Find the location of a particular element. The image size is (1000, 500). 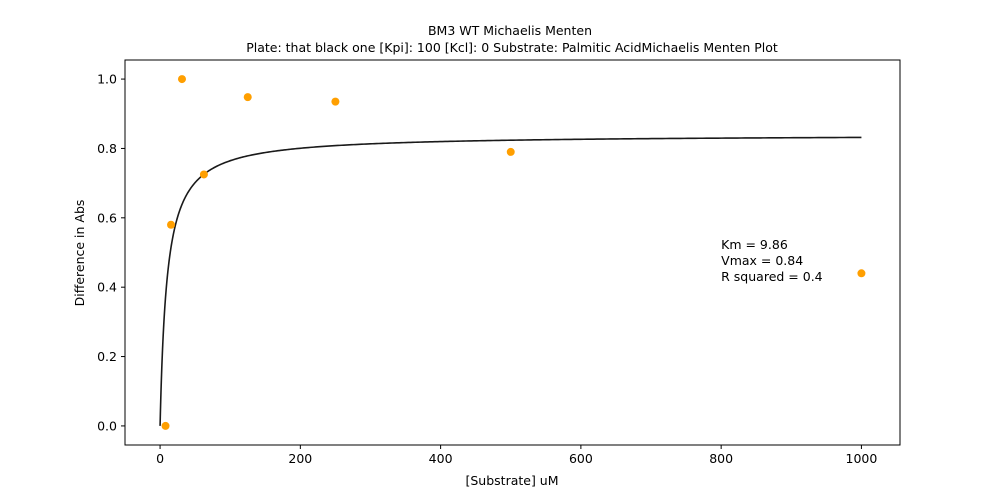

x-tick-label: 1000 is located at coordinates (862, 458).